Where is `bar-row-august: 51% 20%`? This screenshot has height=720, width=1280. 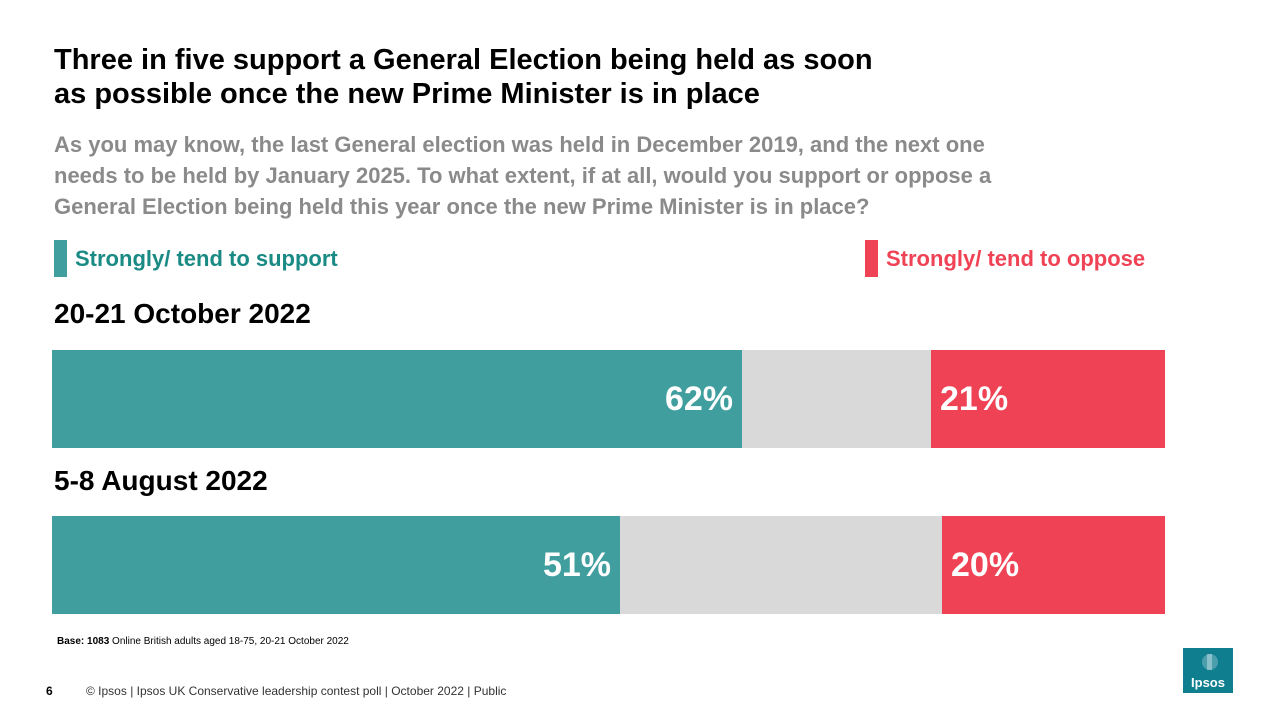
bar-row-august: 51% 20% is located at coordinates (608, 565).